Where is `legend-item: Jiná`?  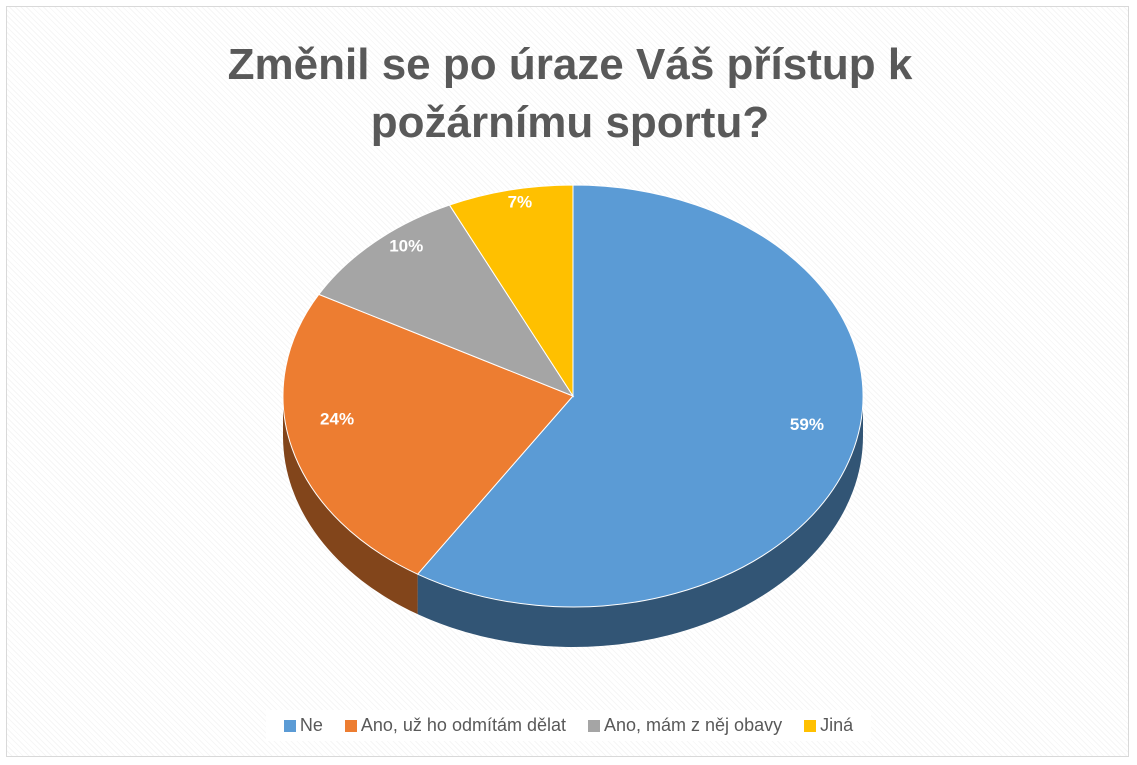
legend-item: Jiná is located at coordinates (828, 725).